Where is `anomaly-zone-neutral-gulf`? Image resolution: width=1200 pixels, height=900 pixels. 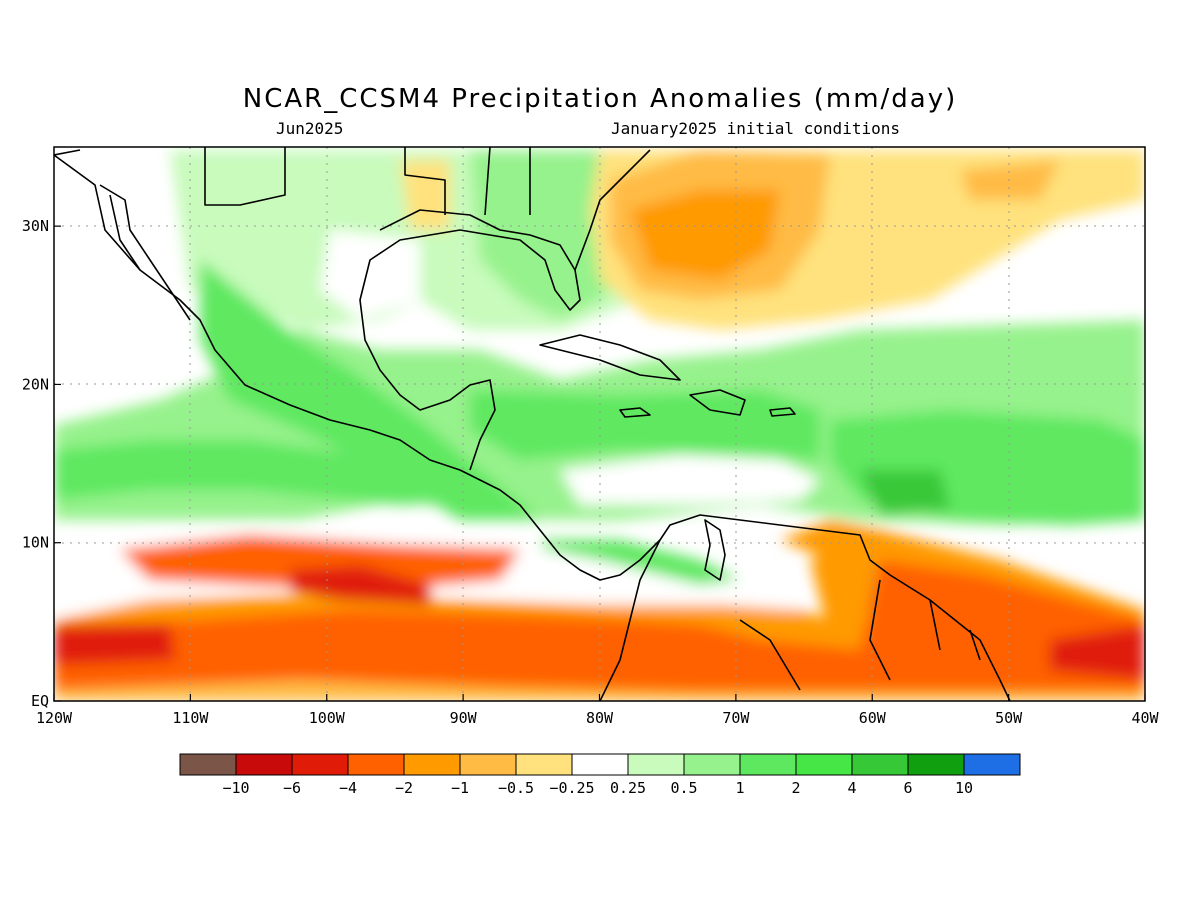
anomaly-zone-neutral-gulf is located at coordinates (370, 275).